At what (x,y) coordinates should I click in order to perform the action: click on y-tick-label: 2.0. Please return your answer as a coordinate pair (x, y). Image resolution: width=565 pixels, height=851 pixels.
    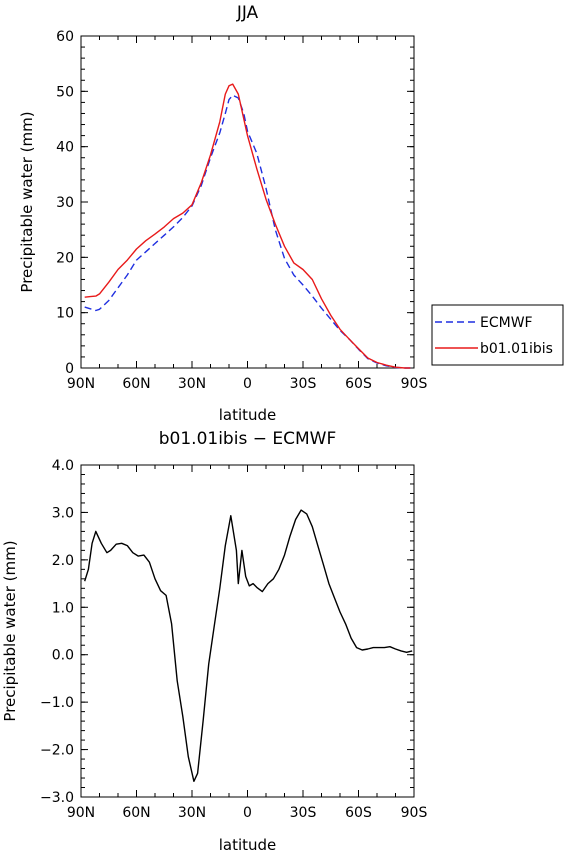
    Looking at the image, I should click on (63, 561).